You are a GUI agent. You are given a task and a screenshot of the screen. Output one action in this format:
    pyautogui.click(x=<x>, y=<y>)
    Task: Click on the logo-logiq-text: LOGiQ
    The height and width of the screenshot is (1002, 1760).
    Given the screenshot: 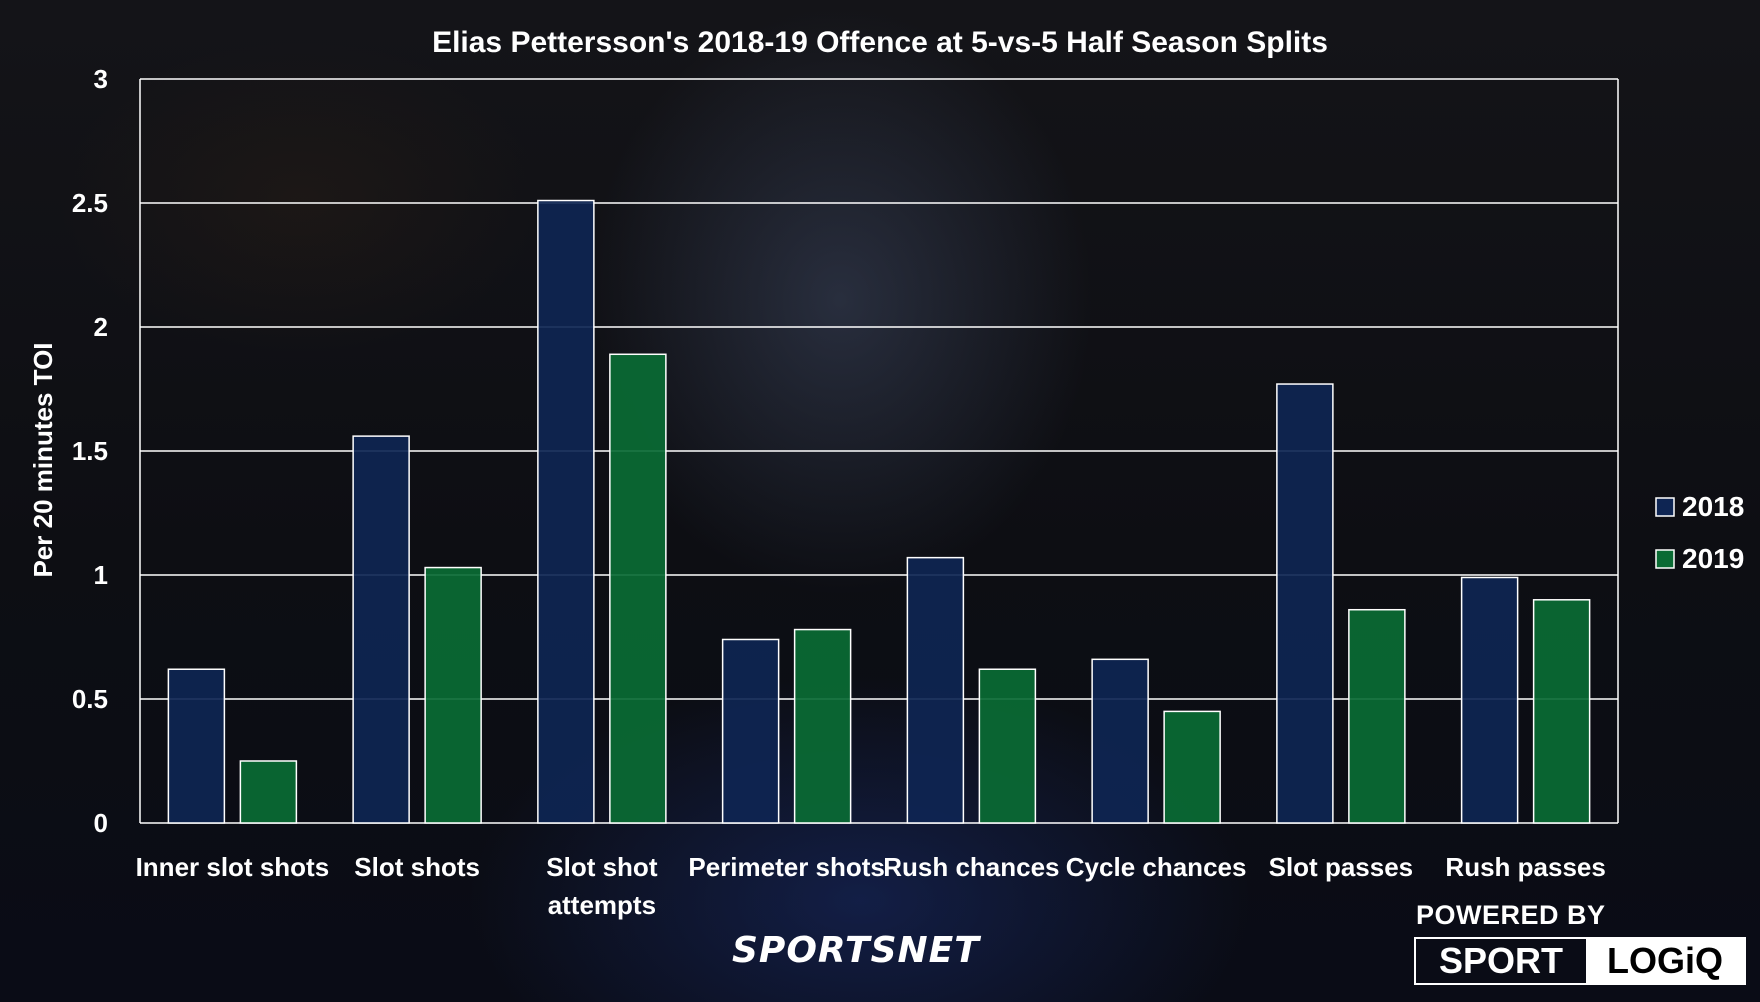 What is the action you would take?
    pyautogui.click(x=1665, y=961)
    